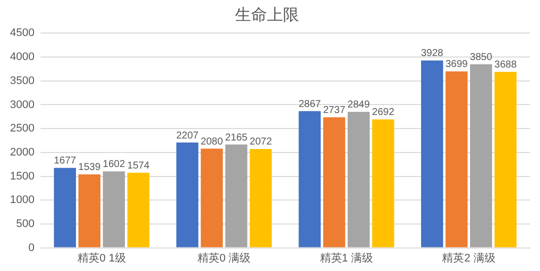  Describe the element at coordinates (25, 224) in the screenshot. I see `y-tick-label: 500` at that location.